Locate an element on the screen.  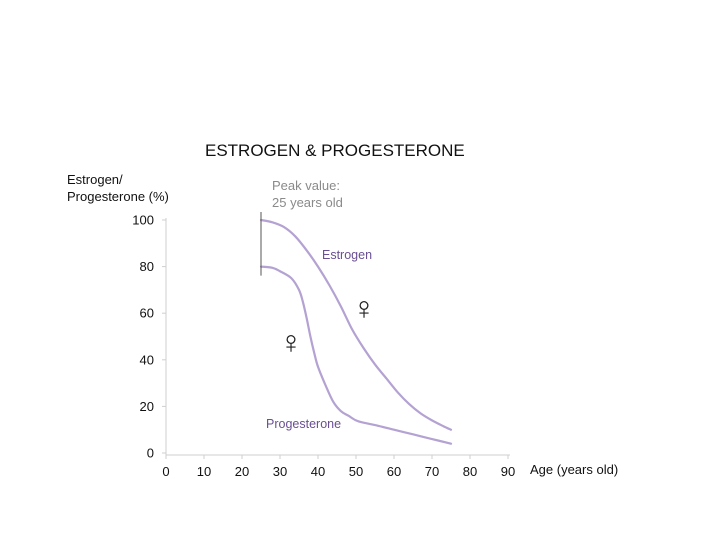
x-tick-label: 0 is located at coordinates (165, 471).